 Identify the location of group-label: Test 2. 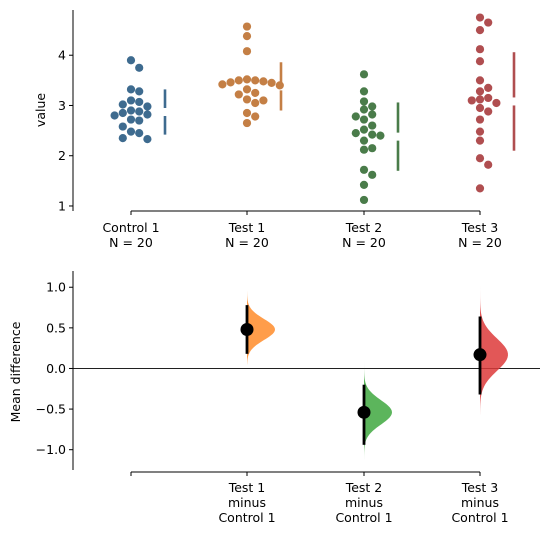
(364, 227).